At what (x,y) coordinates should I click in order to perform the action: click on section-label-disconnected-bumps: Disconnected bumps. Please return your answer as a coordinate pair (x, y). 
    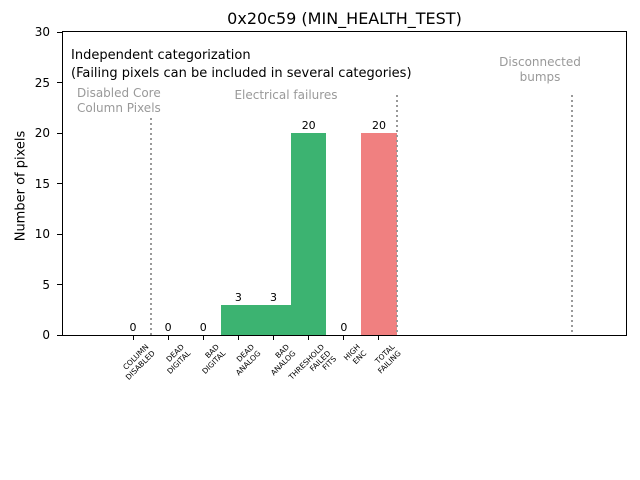
    Looking at the image, I should click on (540, 69).